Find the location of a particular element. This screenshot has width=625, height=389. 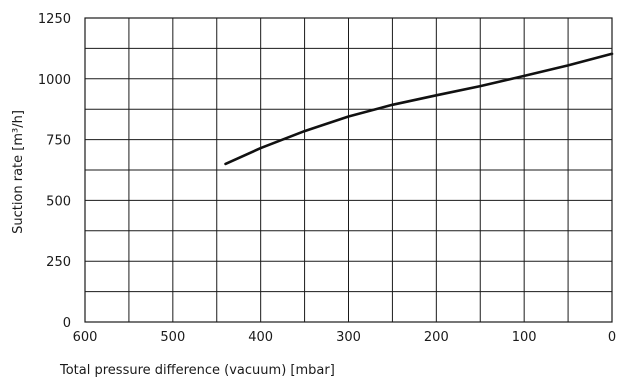

x-tick-label: 500 is located at coordinates (172, 337).